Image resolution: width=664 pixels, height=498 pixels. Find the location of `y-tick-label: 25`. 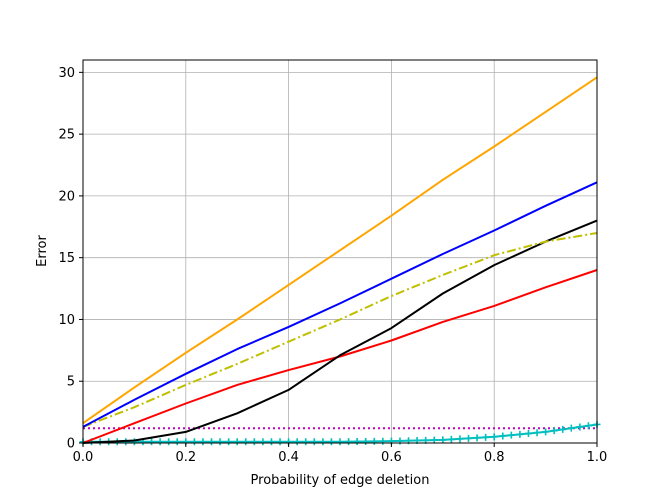

y-tick-label: 25 is located at coordinates (66, 135).